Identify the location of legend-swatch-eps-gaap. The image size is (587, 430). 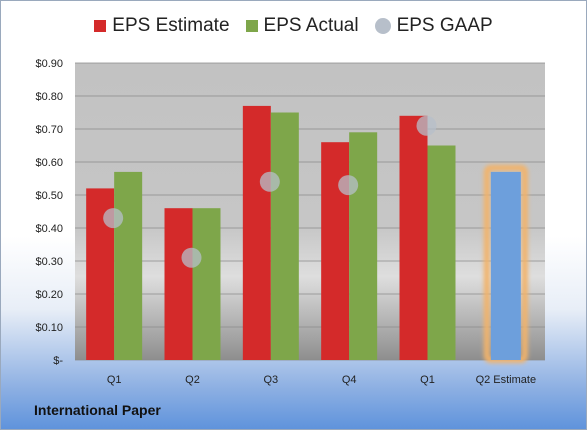
(382, 26).